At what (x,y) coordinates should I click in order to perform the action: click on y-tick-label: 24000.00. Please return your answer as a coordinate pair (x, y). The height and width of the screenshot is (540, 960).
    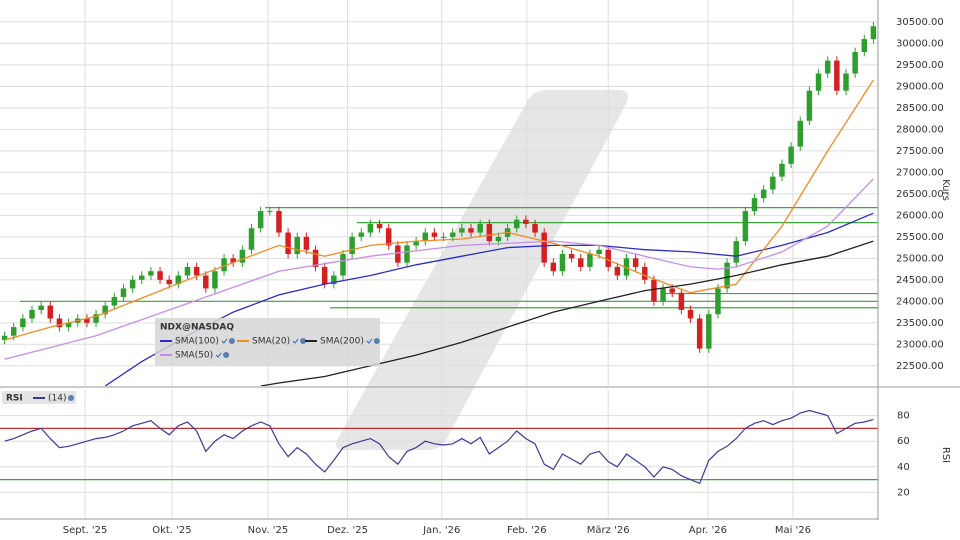
    Looking at the image, I should click on (920, 301).